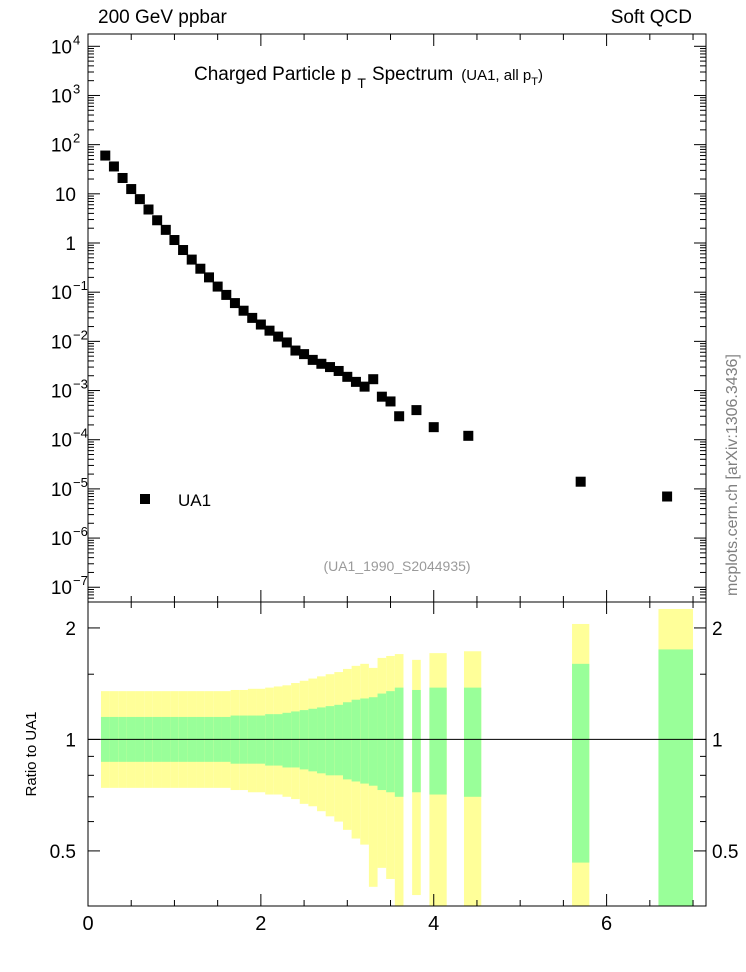  What do you see at coordinates (717, 629) in the screenshot?
I see `ratio-y-tick-label-right: 2` at bounding box center [717, 629].